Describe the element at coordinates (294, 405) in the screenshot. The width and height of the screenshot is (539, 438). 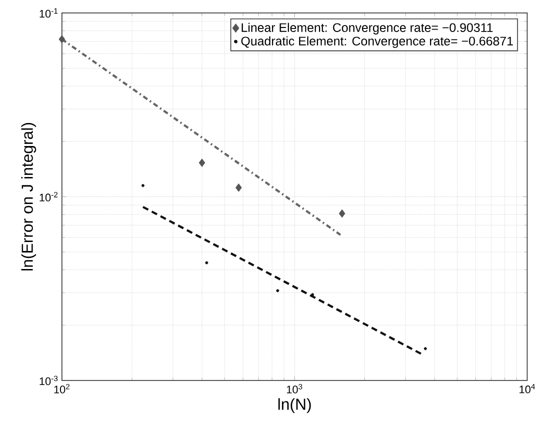
I see `x-axis-title: ln(N)` at that location.